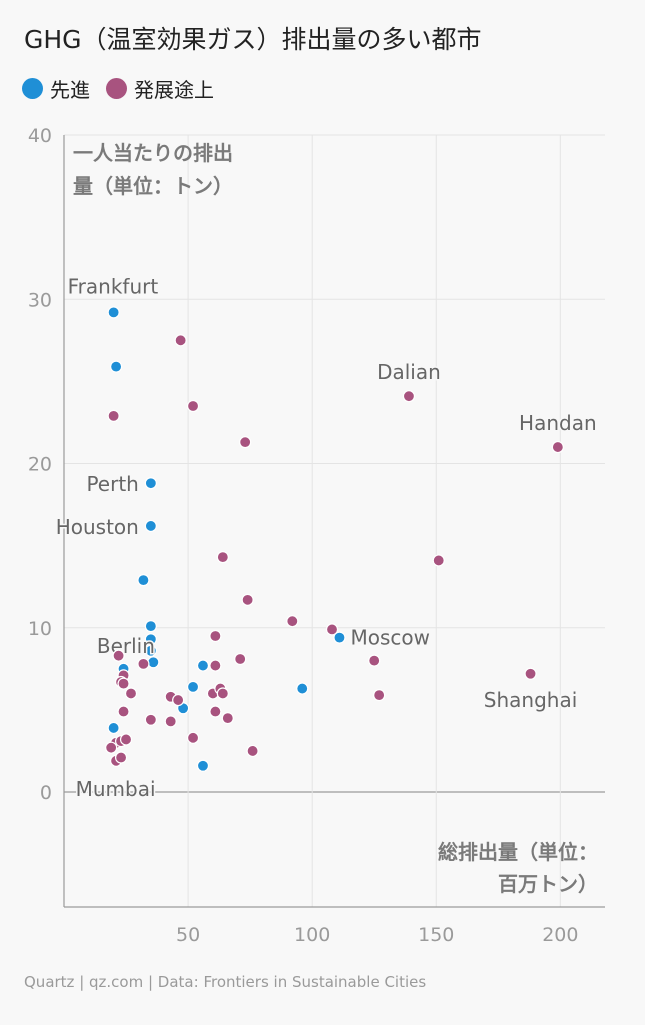 The width and height of the screenshot is (645, 1025). I want to click on legend-label-developed: 先進, so click(70, 90).